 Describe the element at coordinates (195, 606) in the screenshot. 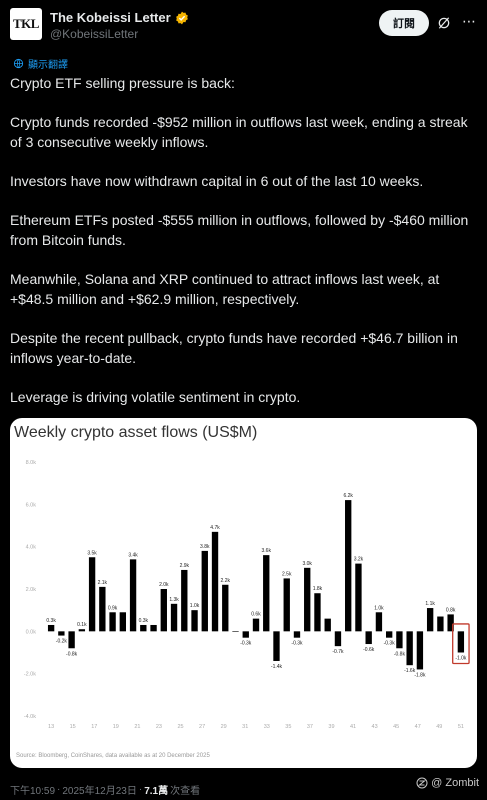

I see `data-label: 1.0k` at that location.